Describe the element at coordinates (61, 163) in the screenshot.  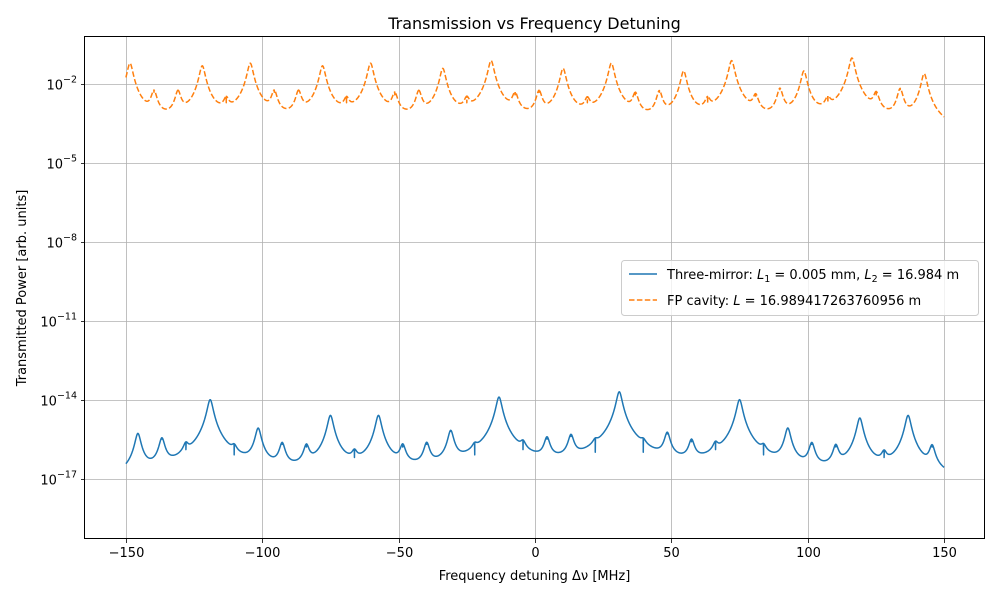
I see `y-tick-label: 10⁻⁵` at that location.